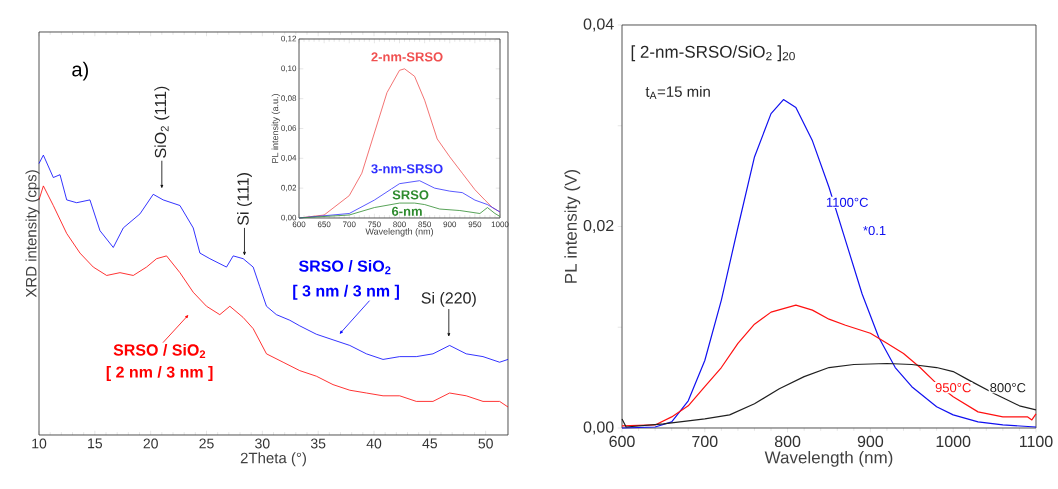  Describe the element at coordinates (374, 224) in the screenshot. I see `x-tick-label: 750` at that location.